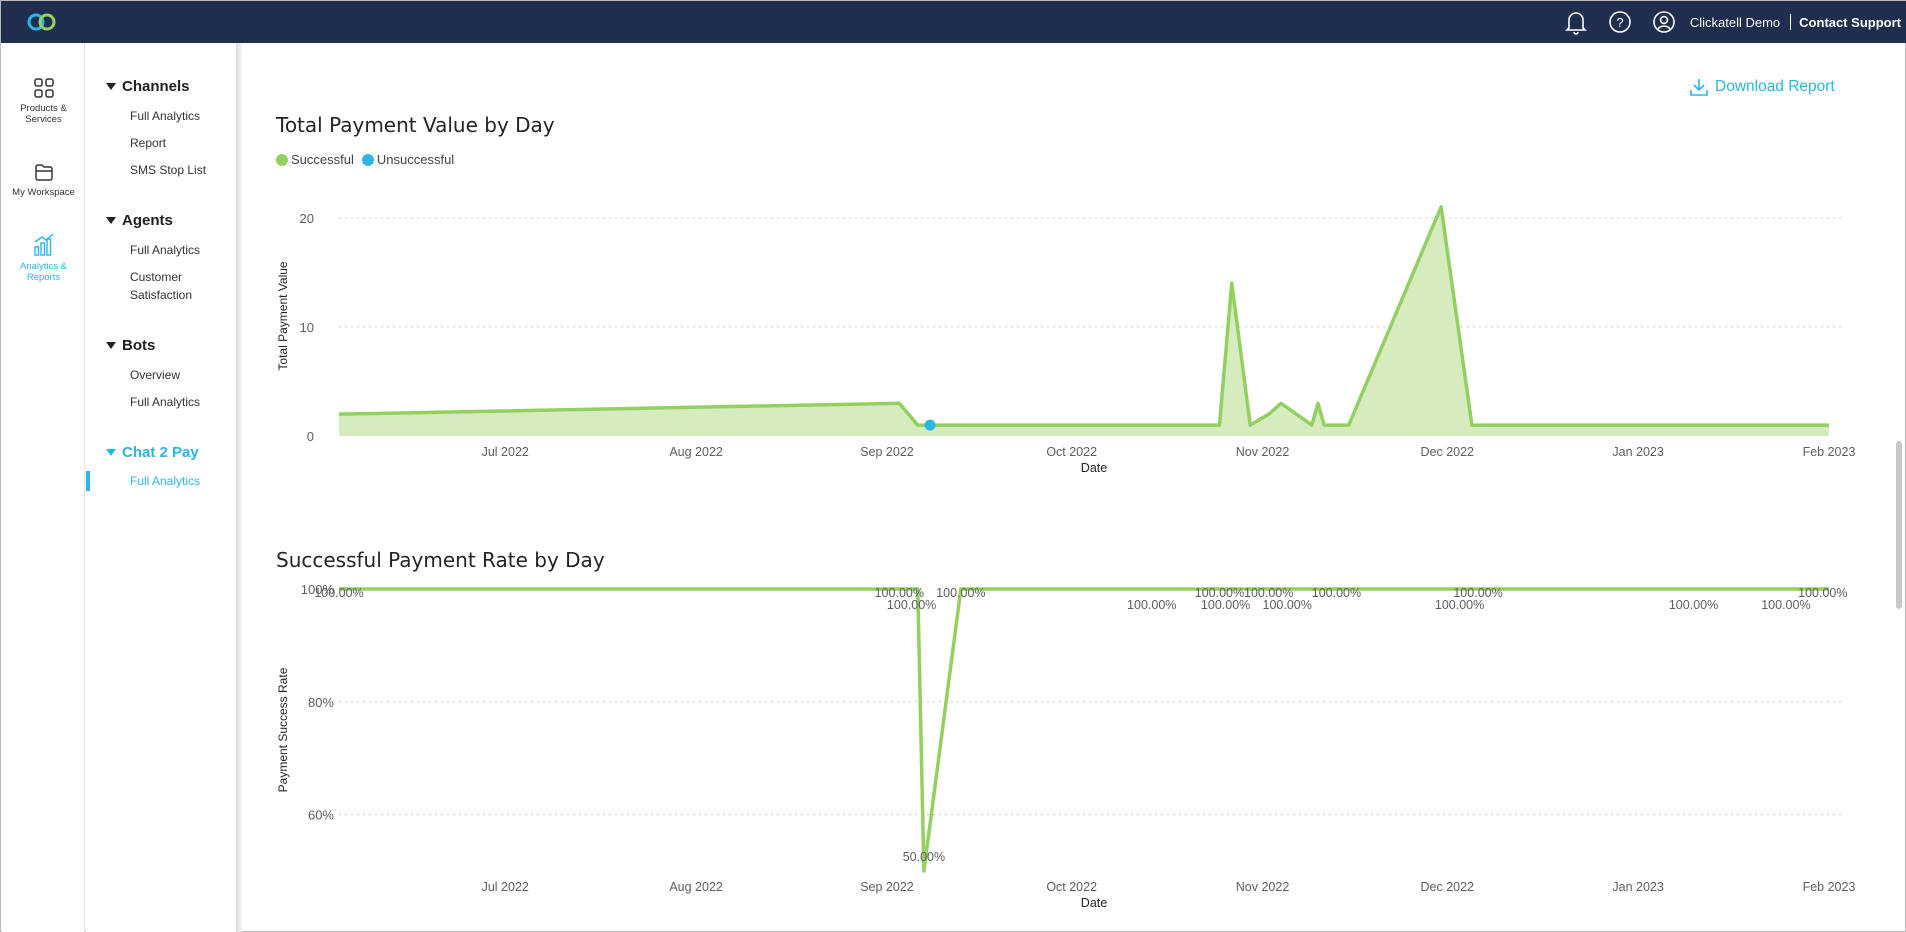  I want to click on legend-entry-unsuccessful: Unsuccessful, so click(408, 159).